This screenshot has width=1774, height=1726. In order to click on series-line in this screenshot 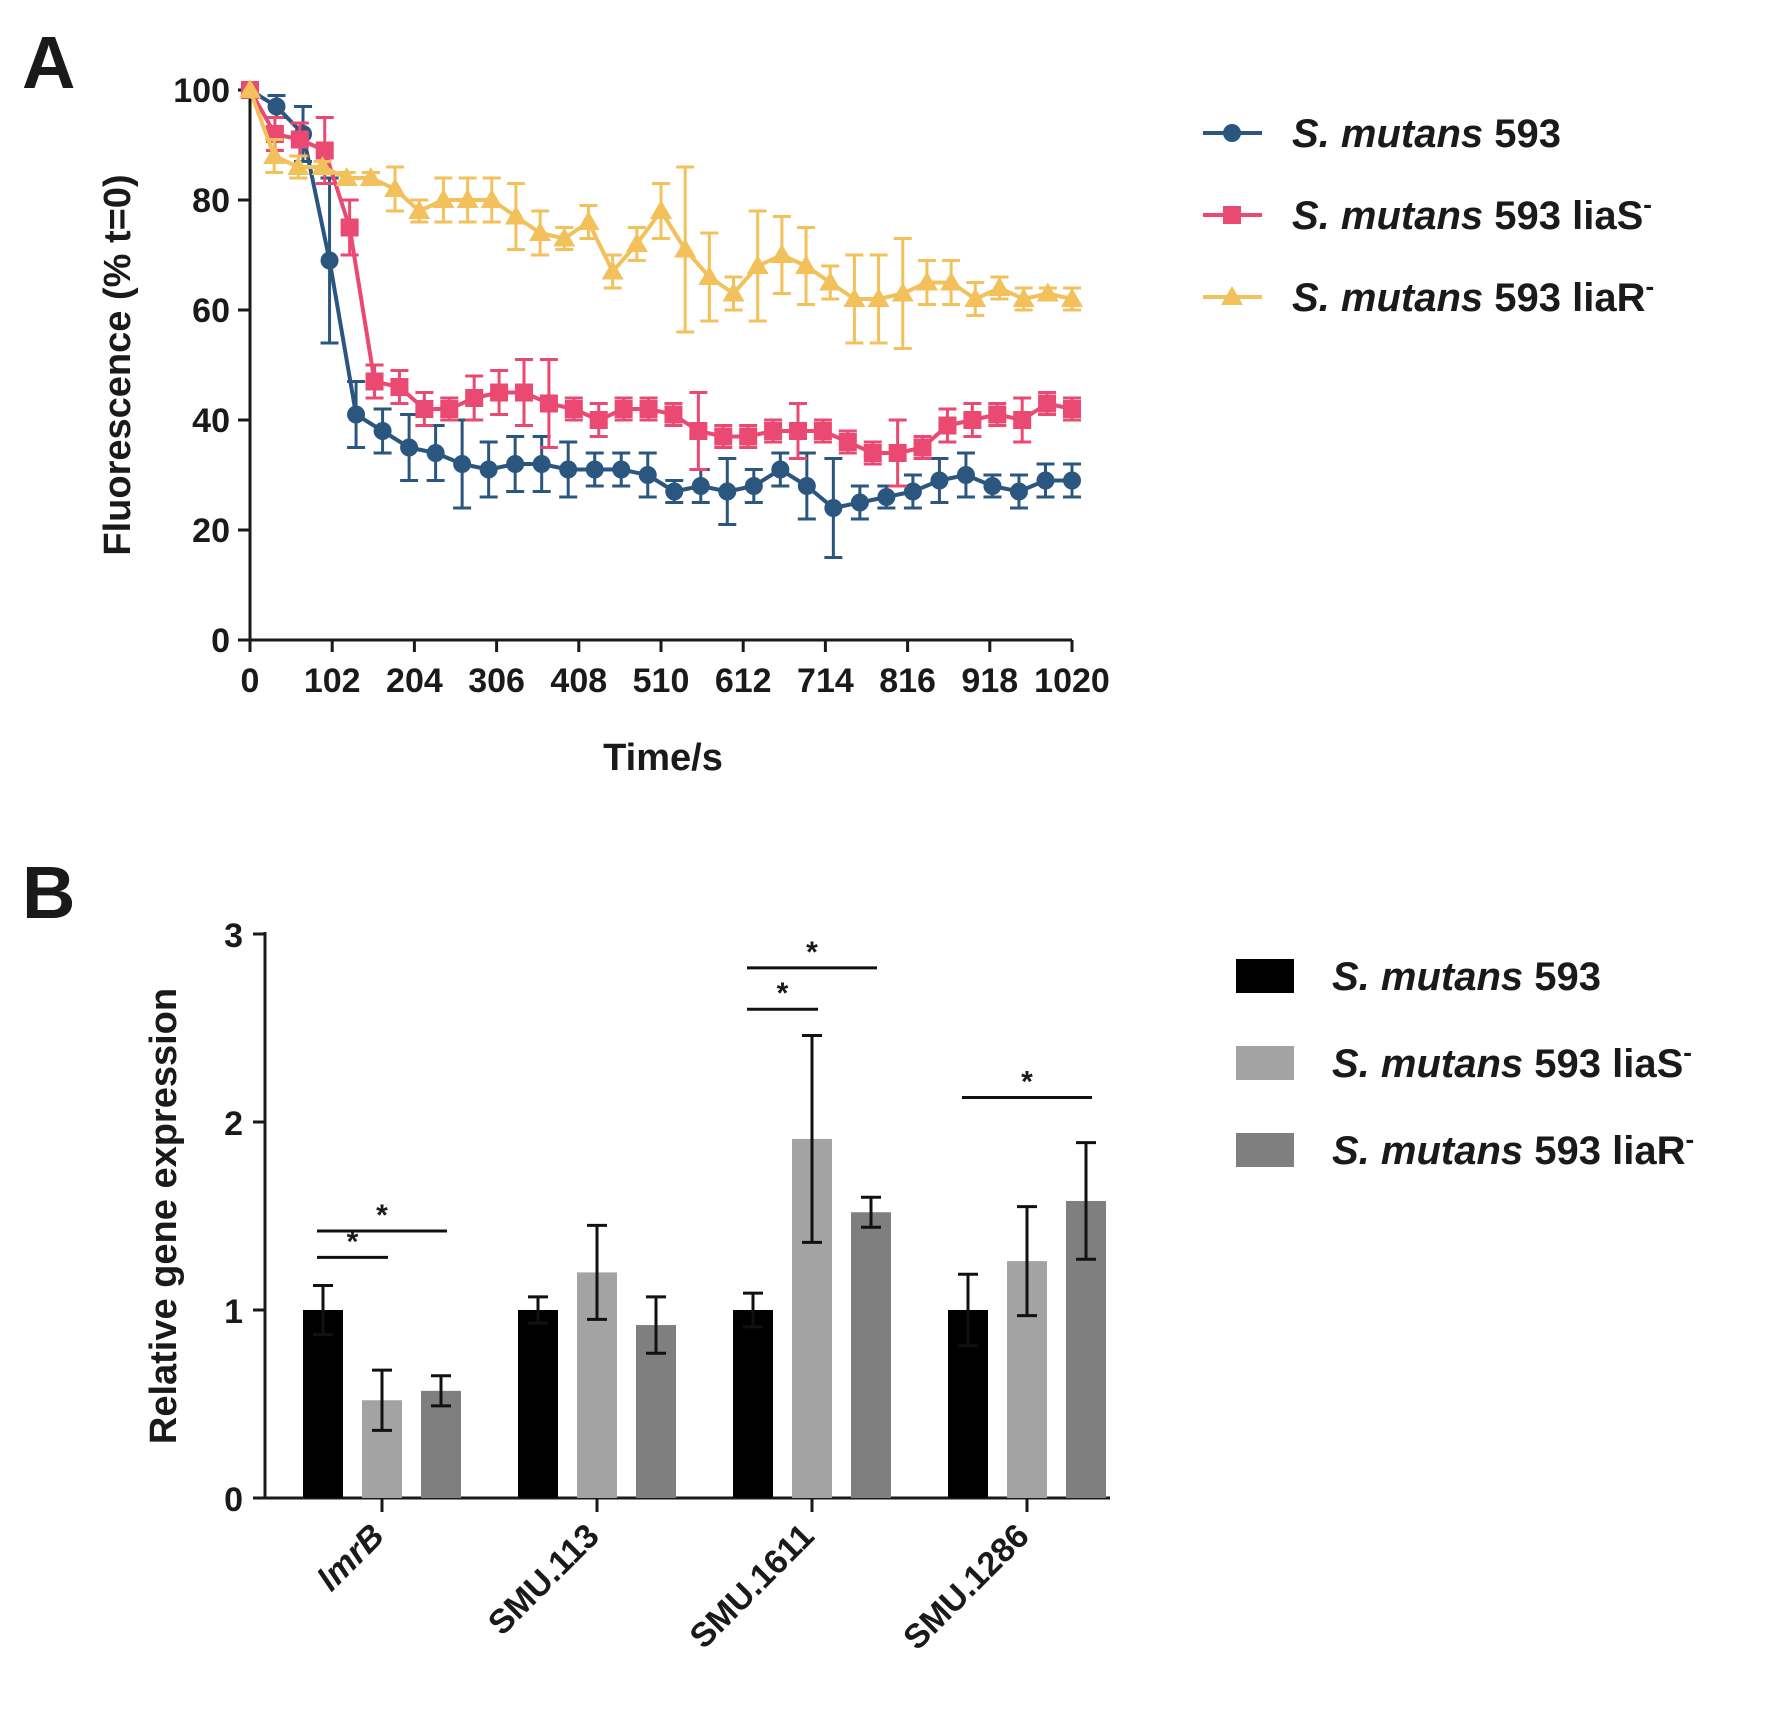, I will do `click(660, 299)`.